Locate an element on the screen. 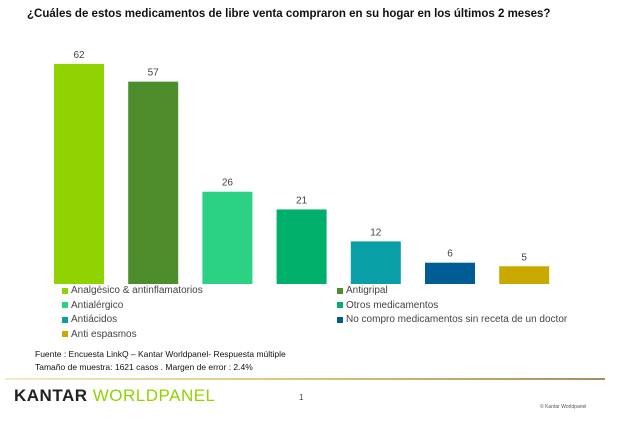  data-label: 12 is located at coordinates (376, 232).